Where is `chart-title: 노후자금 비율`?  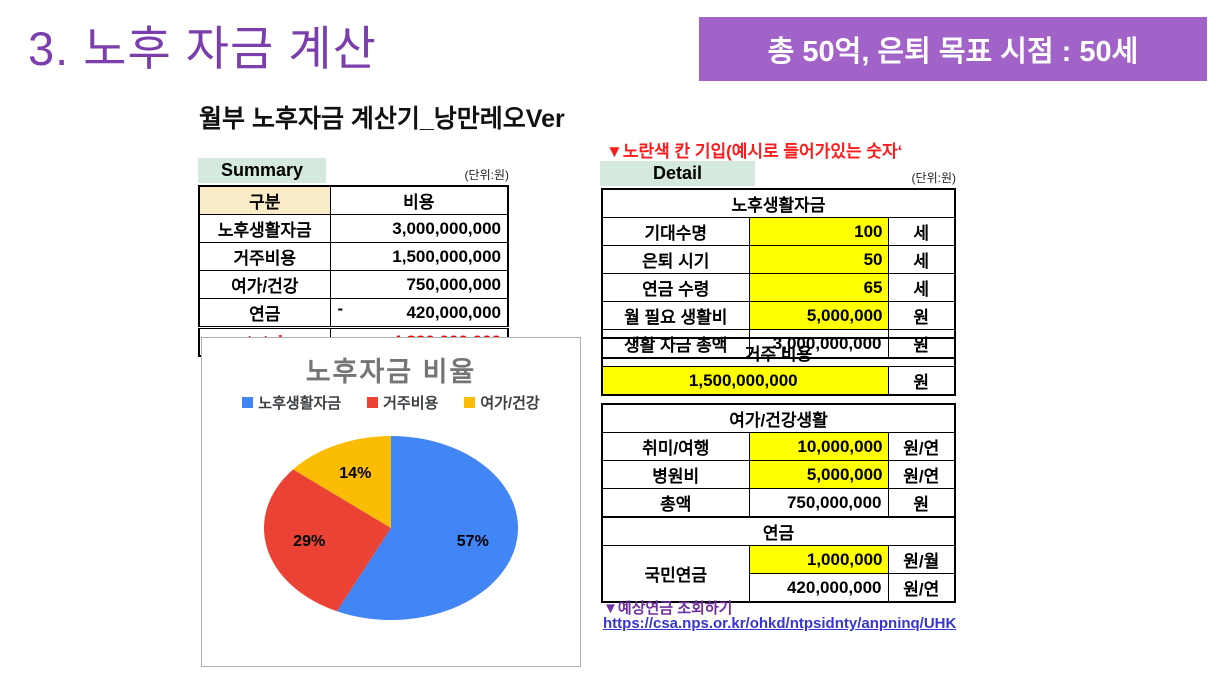
chart-title: 노후자금 비율 is located at coordinates (391, 372).